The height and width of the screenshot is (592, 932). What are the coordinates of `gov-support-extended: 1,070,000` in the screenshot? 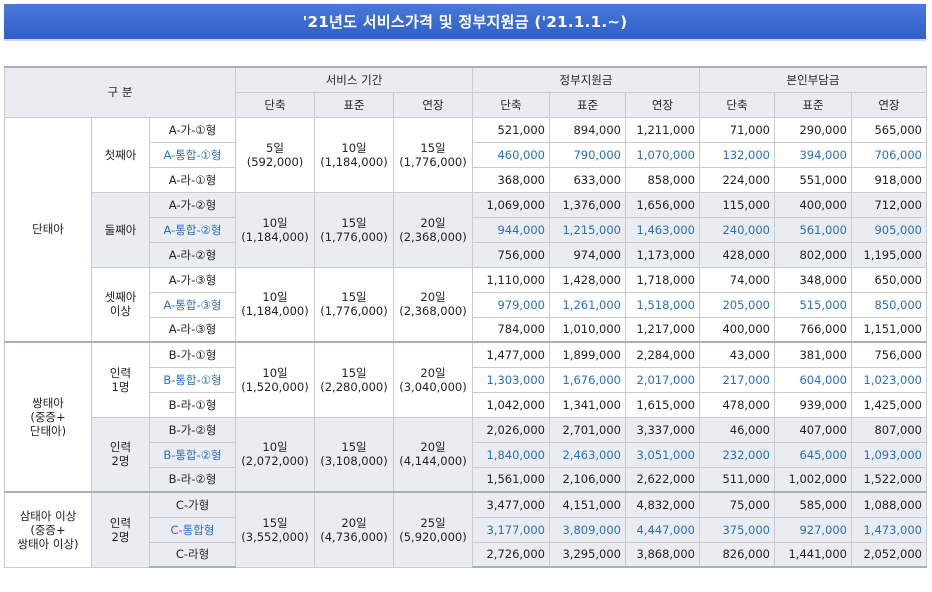 It's located at (662, 154).